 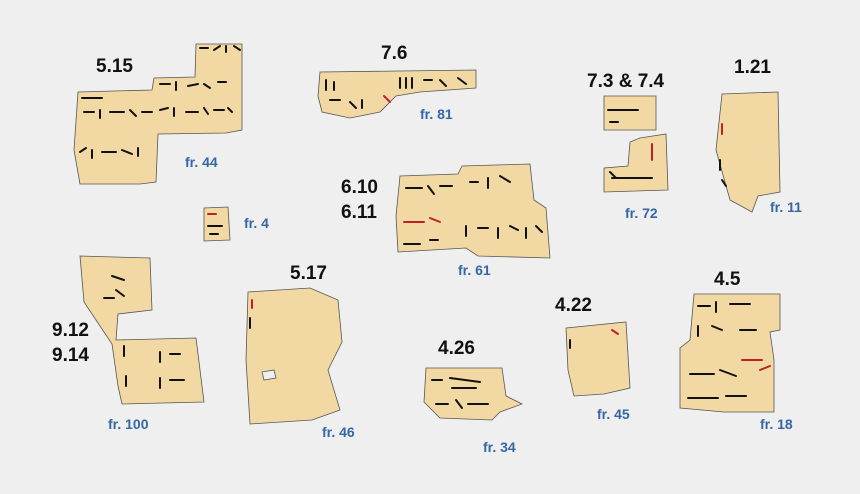 What do you see at coordinates (499, 447) in the screenshot?
I see `fragment-label-fr34: fr. 34` at bounding box center [499, 447].